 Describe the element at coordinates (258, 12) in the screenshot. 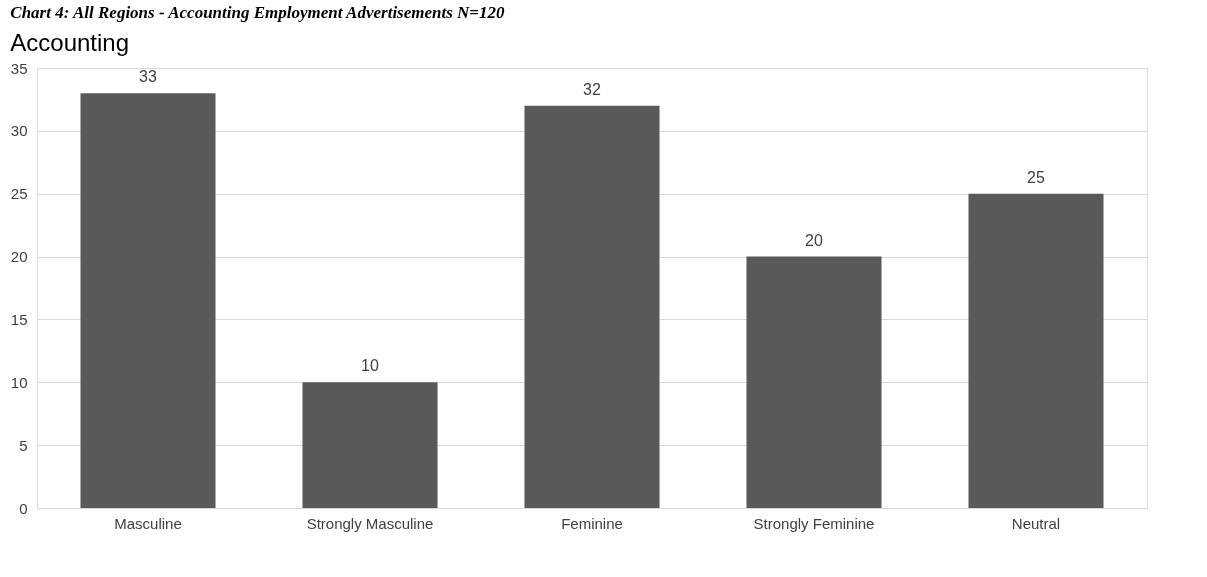

I see `caption: Chart 4: All Regions - Accounting Employment Advertisements N=120` at that location.